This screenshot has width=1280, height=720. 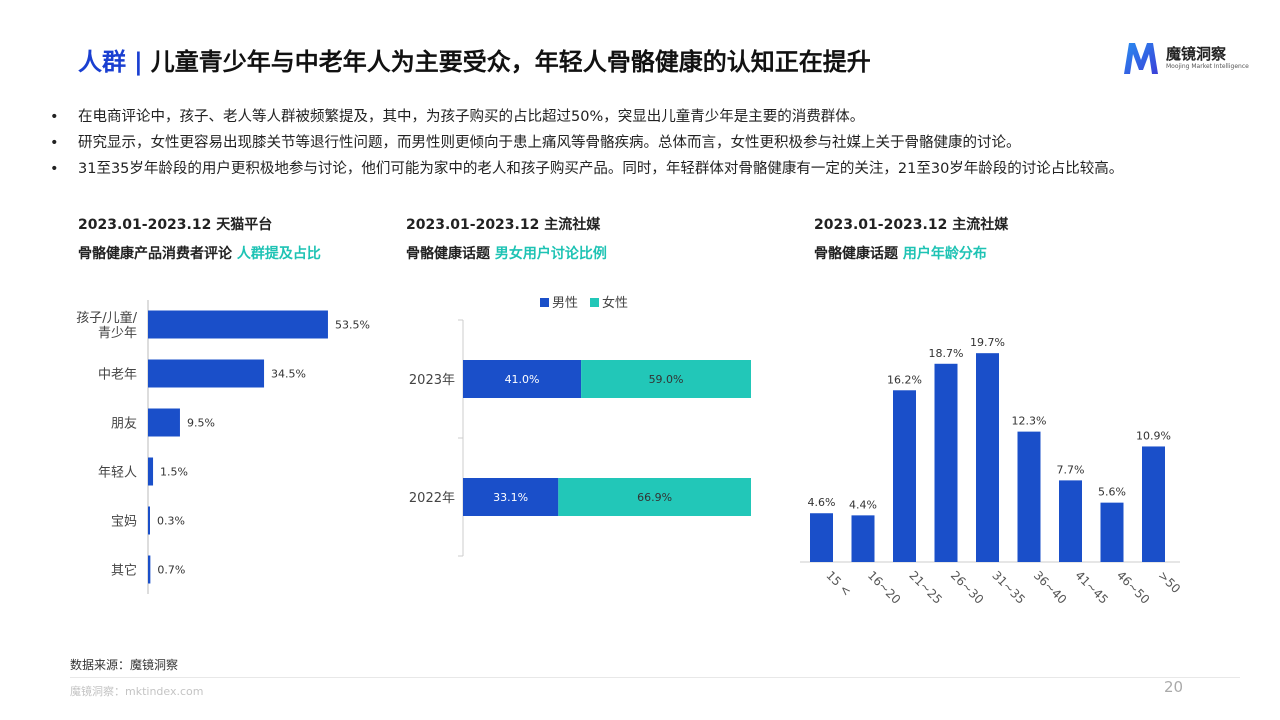 What do you see at coordinates (124, 424) in the screenshot?
I see `chart1-category-label: 朋友` at bounding box center [124, 424].